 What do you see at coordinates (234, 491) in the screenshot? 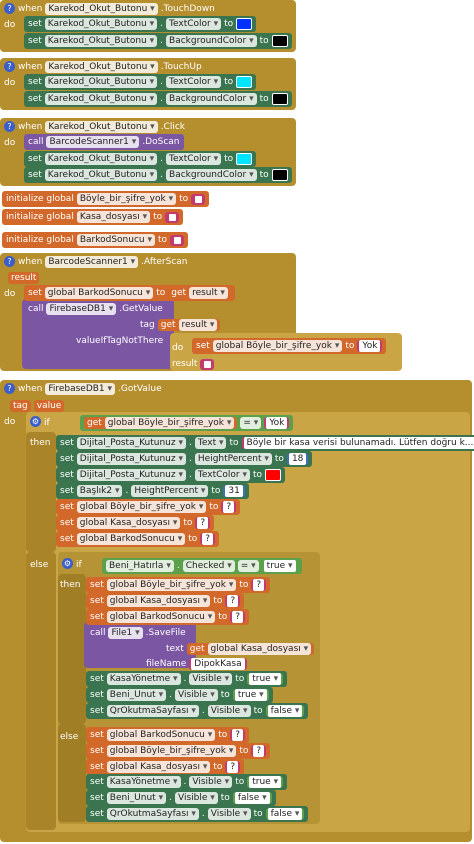
I see `value-text: 31` at bounding box center [234, 491].